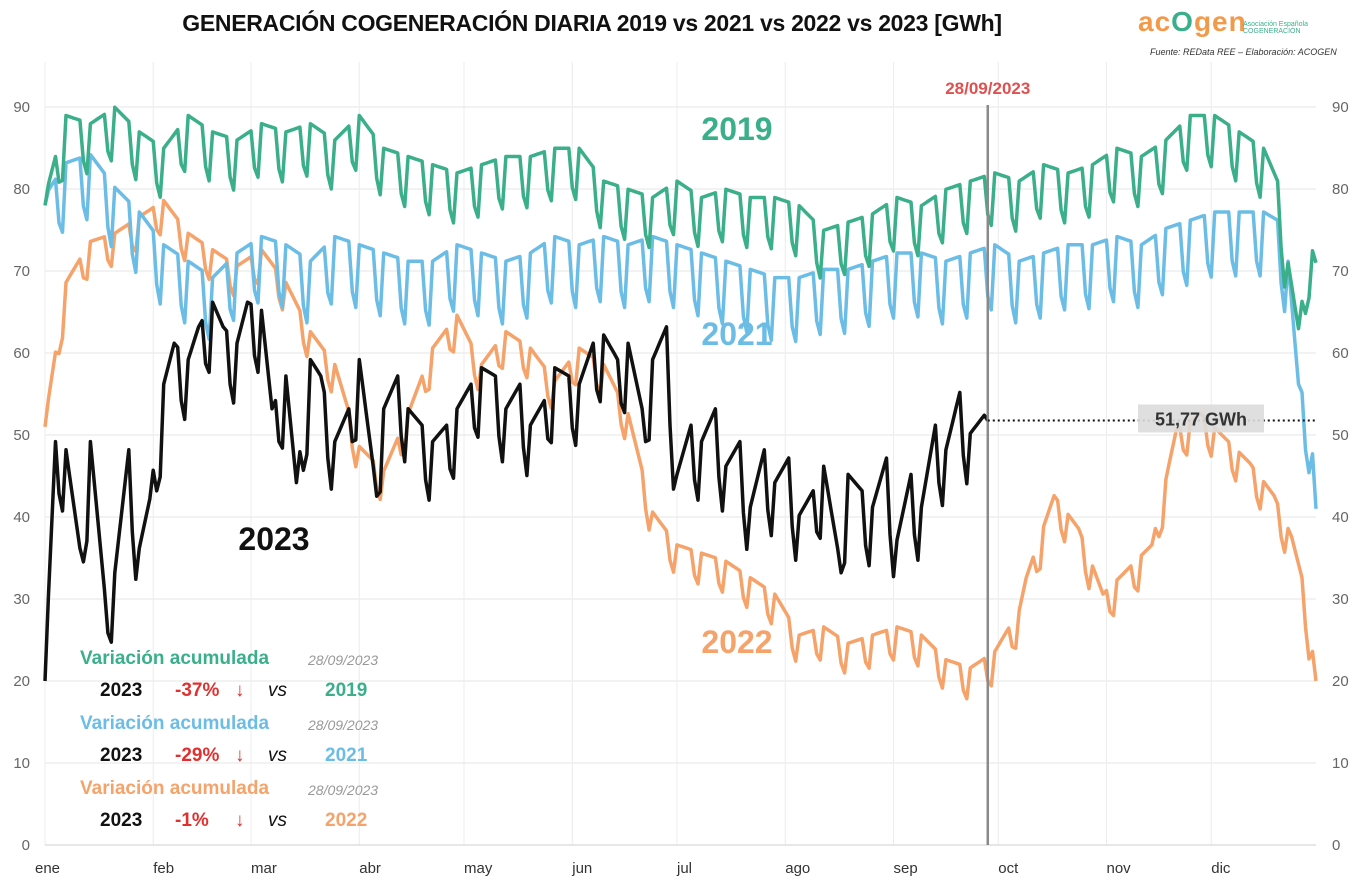 The image size is (1364, 888). Describe the element at coordinates (478, 868) in the screenshot. I see `x-tick-label: may` at that location.